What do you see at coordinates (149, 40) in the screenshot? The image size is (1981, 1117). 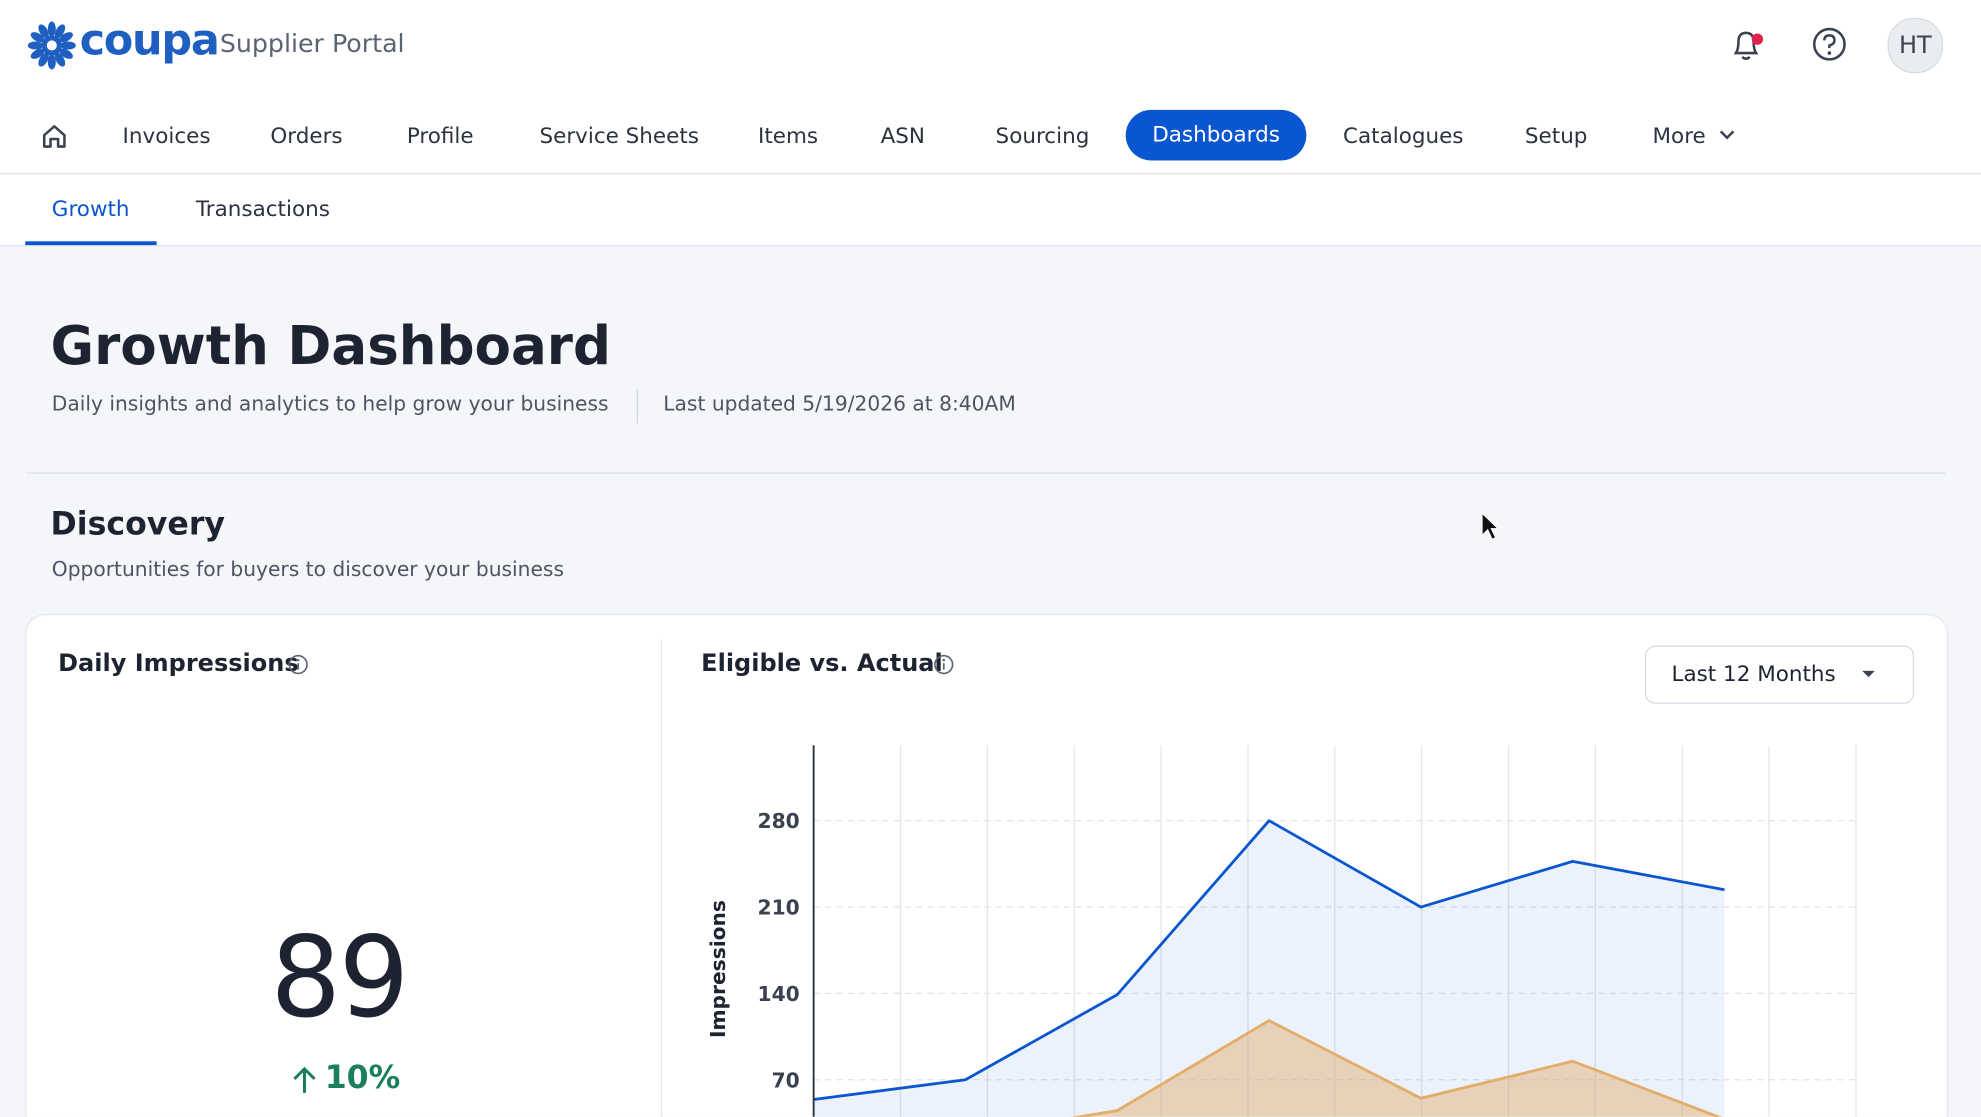 I see `logo: coupa` at bounding box center [149, 40].